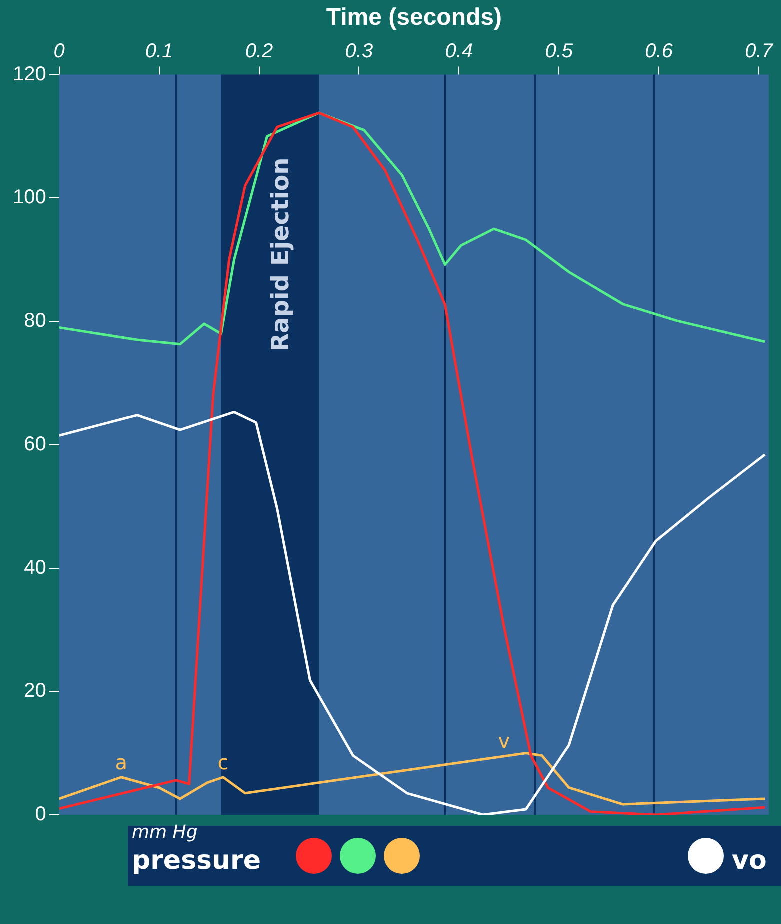  What do you see at coordinates (59, 51) in the screenshot?
I see `x-tick-label: 0` at bounding box center [59, 51].